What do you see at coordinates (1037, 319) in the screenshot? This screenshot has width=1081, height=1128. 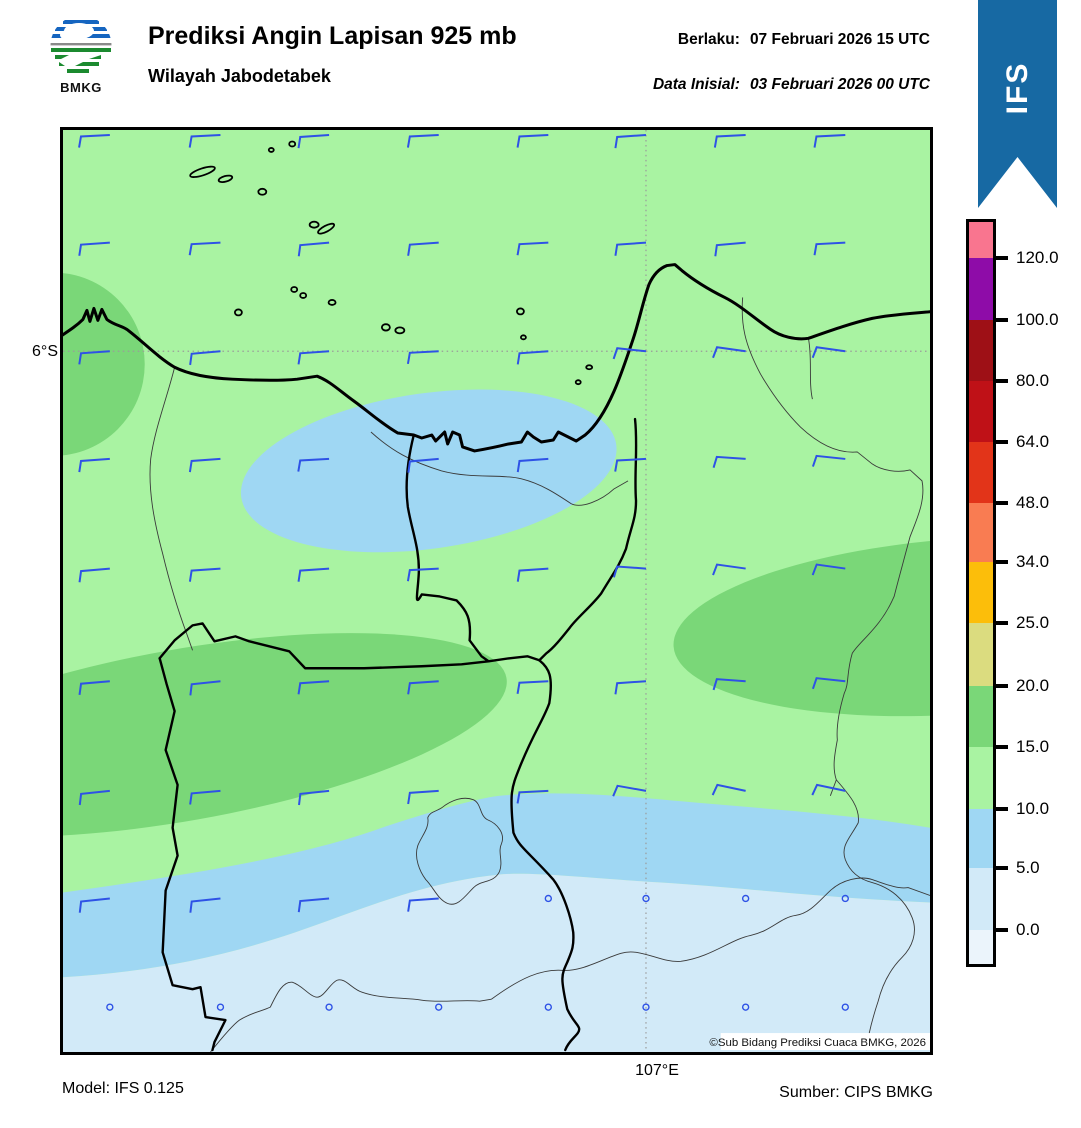 I see `legend-tick-label: 100.0` at bounding box center [1037, 319].